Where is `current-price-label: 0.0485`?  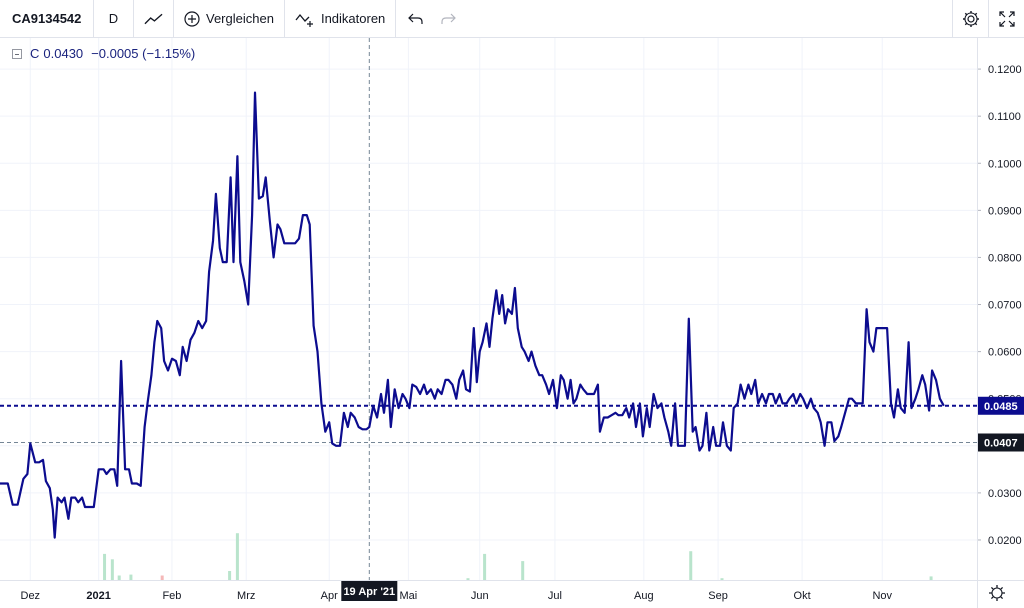
current-price-label: 0.0485 is located at coordinates (1001, 407).